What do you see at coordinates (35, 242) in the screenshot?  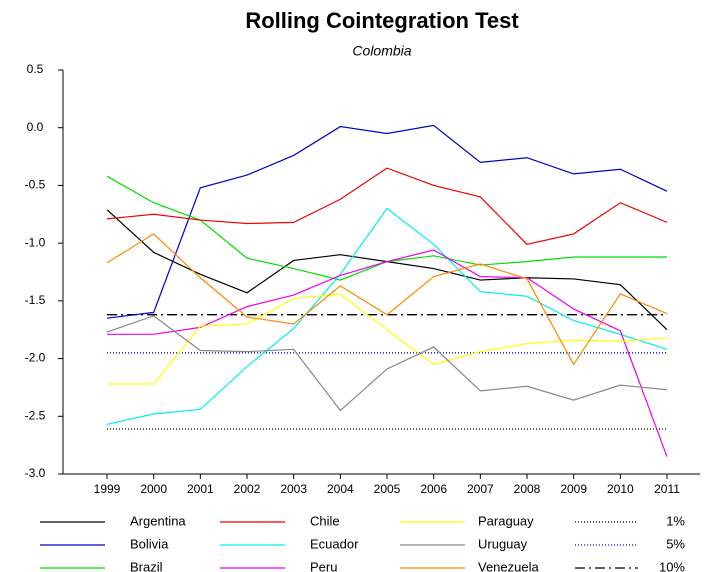 I see `y-tick-label: -1.0` at bounding box center [35, 242].